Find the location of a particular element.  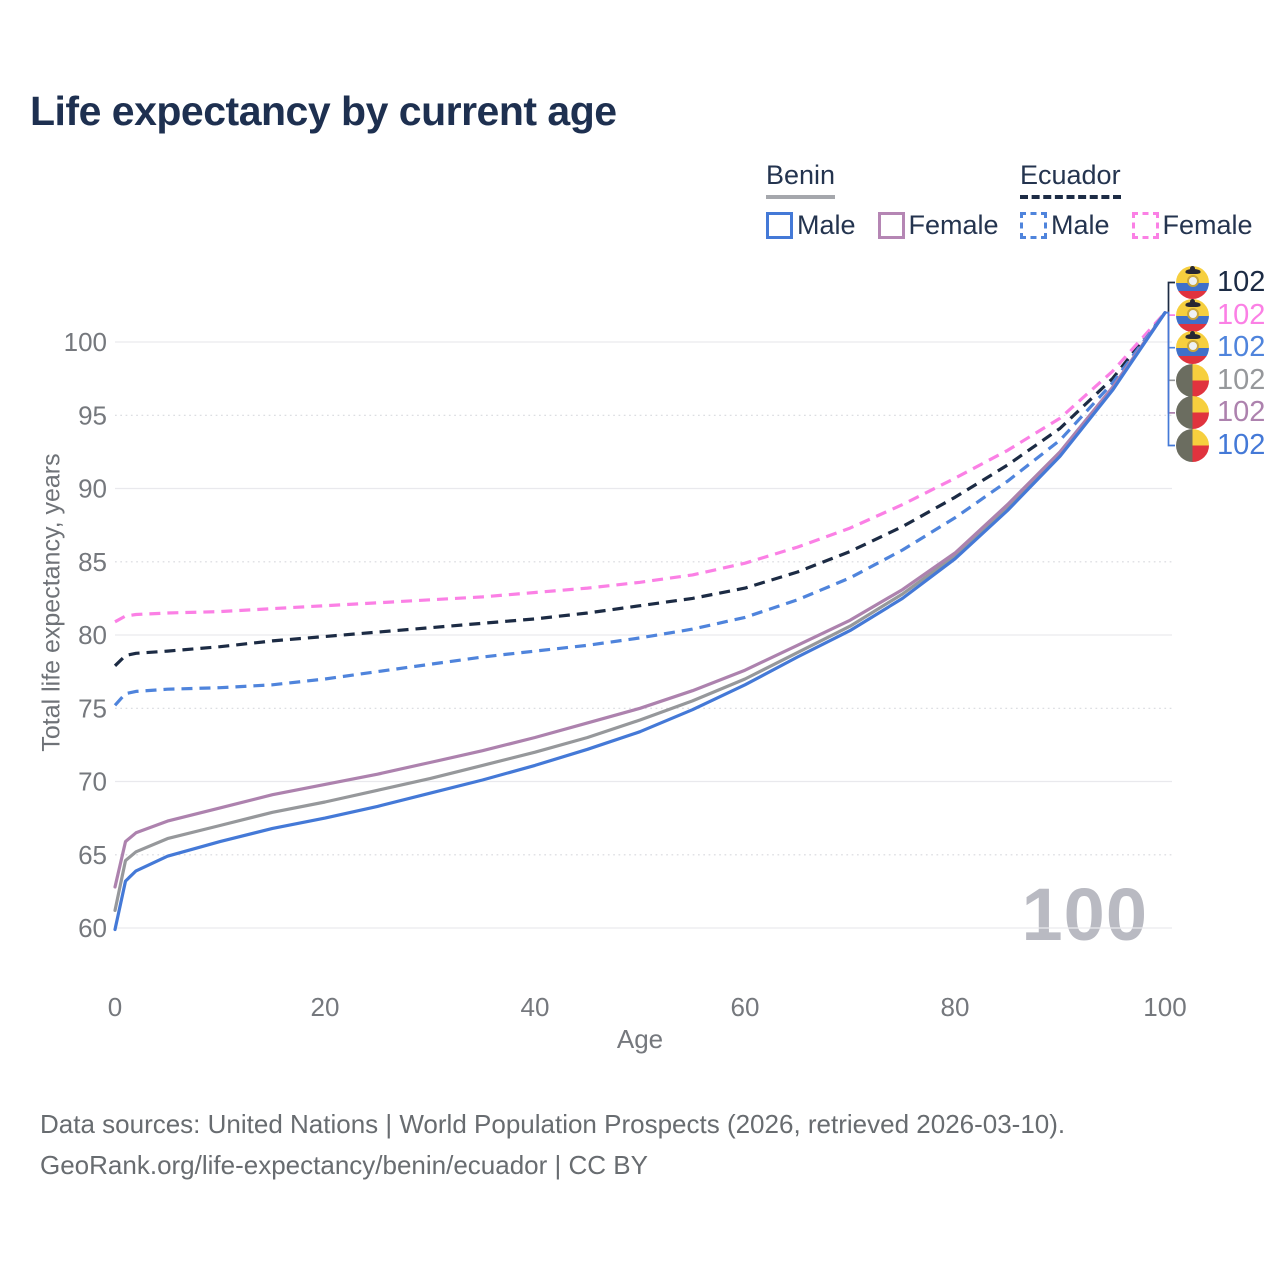

y-tick-label: 80 is located at coordinates (92, 635).